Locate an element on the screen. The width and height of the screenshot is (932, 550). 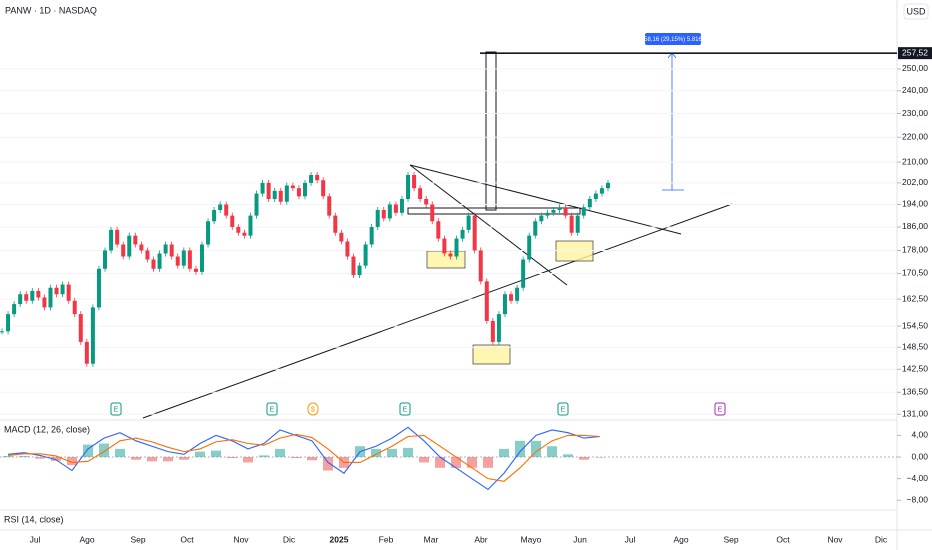
event-marker is located at coordinates (720, 409).